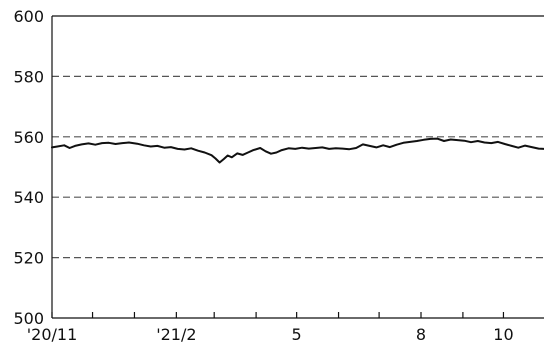  What do you see at coordinates (28, 197) in the screenshot?
I see `y-tick-label: 540` at bounding box center [28, 197].